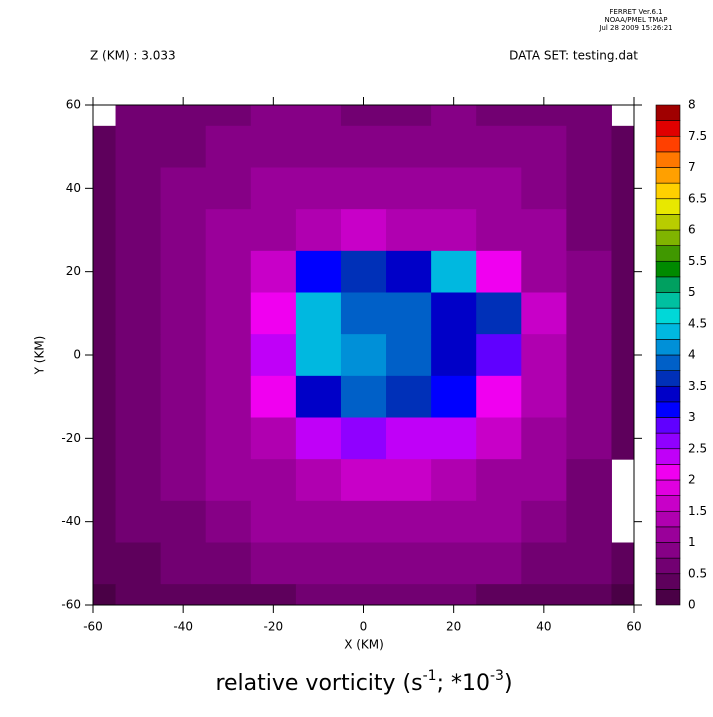 Image resolution: width=713 pixels, height=717 pixels. What do you see at coordinates (697, 136) in the screenshot?
I see `colorbar-label: 7.5` at bounding box center [697, 136].